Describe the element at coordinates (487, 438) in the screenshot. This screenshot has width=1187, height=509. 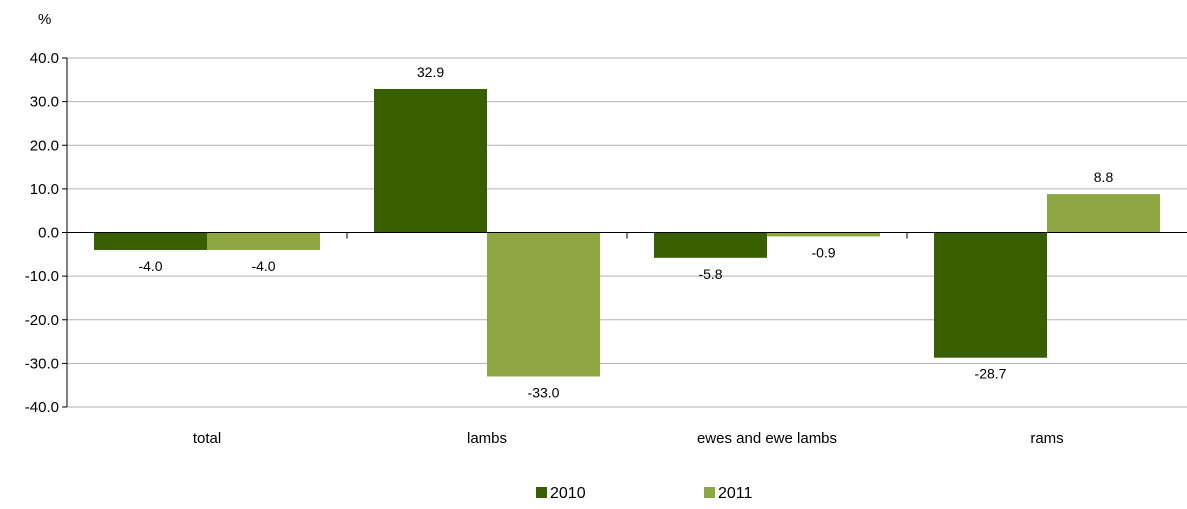
I see `category-label: lambs` at that location.